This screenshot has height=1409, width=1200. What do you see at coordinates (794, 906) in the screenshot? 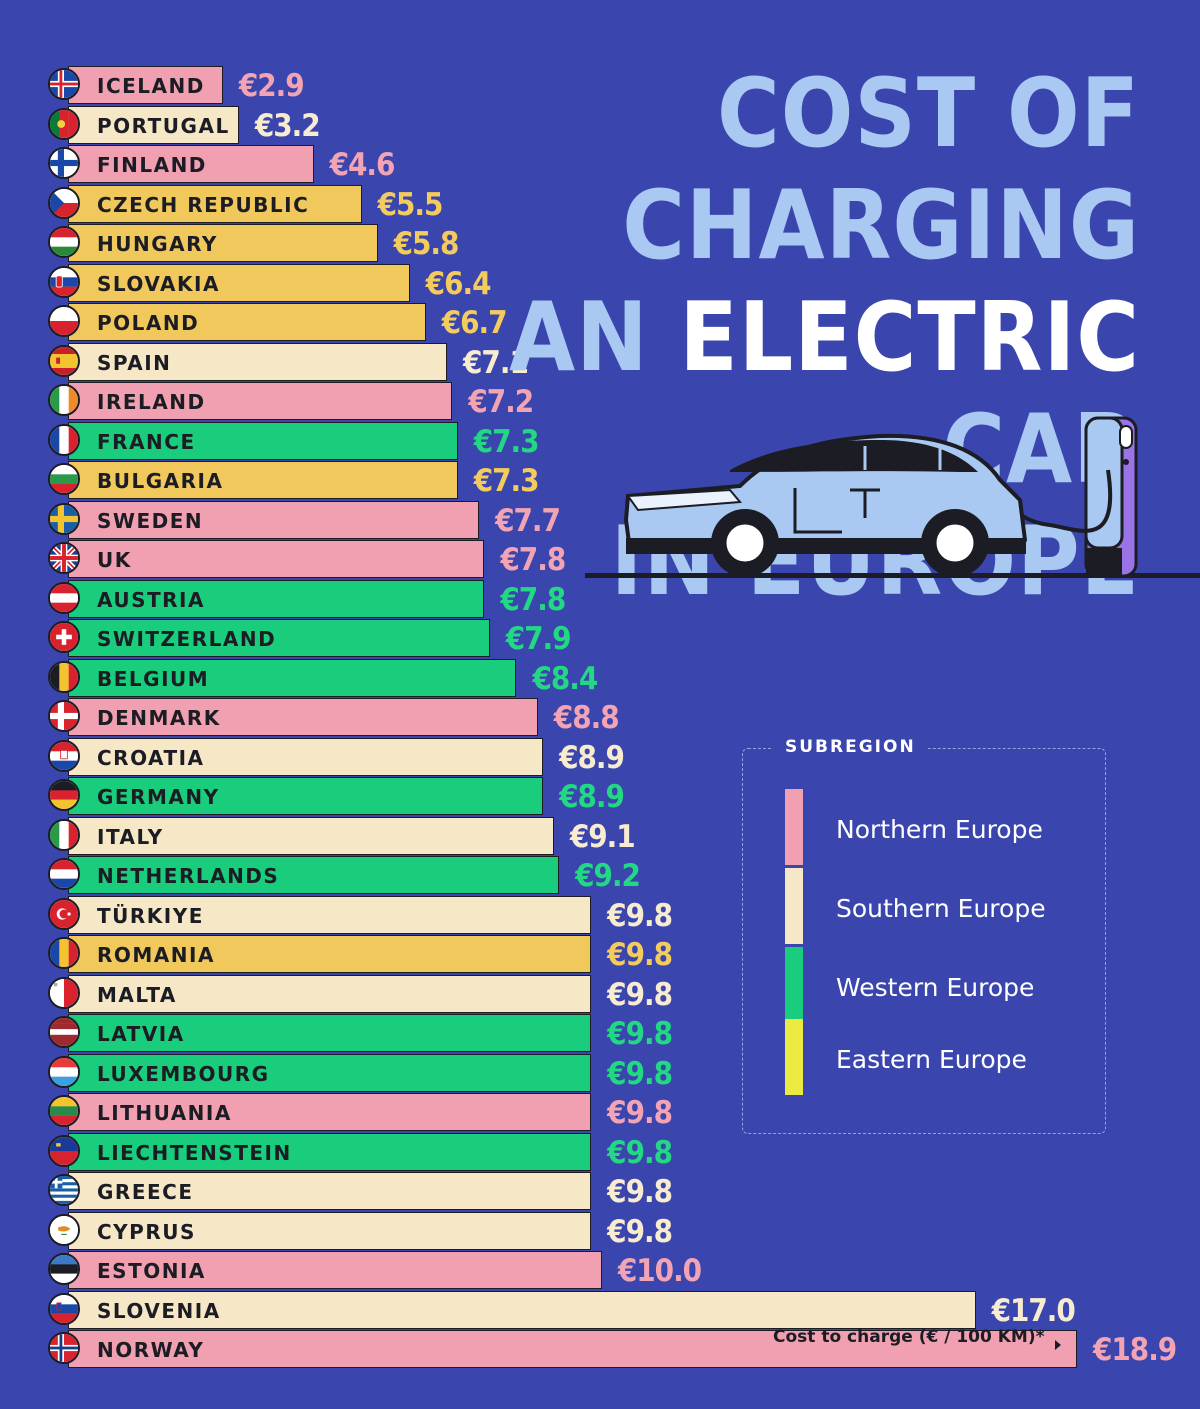
I see `legend-swatch-southern-europe` at bounding box center [794, 906].